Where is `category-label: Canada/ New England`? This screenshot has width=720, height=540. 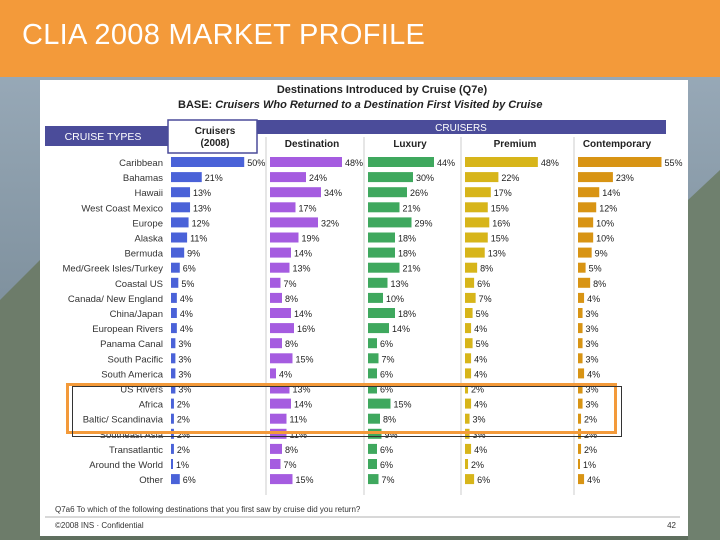
category-label: Canada/ New England is located at coordinates (115, 299).